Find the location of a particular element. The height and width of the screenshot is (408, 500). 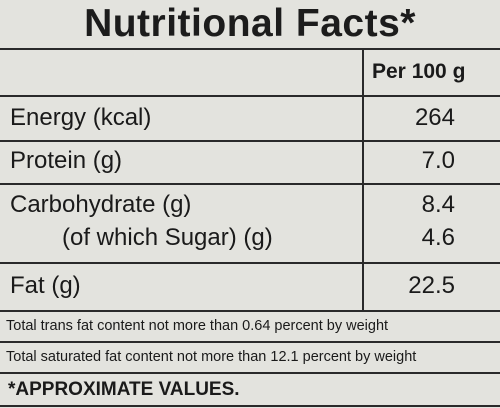

row-value-energy: 264 is located at coordinates (434, 117).